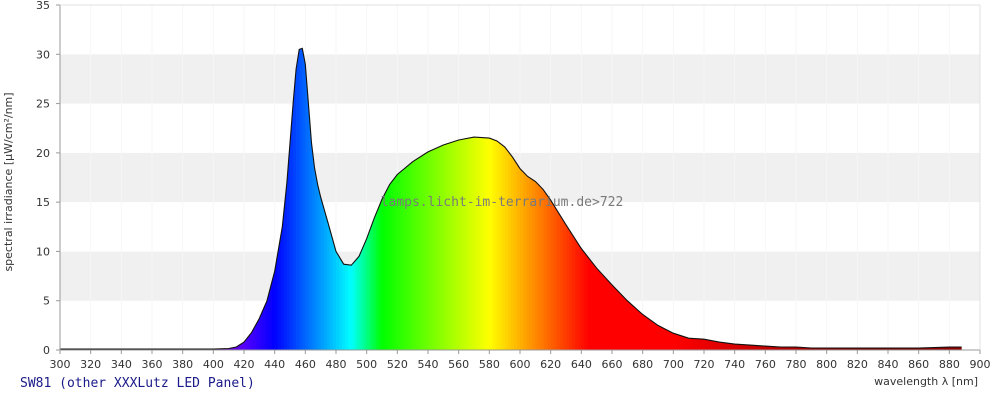 This screenshot has width=1000, height=400. What do you see at coordinates (46, 301) in the screenshot?
I see `y-tick-label: 5` at bounding box center [46, 301].